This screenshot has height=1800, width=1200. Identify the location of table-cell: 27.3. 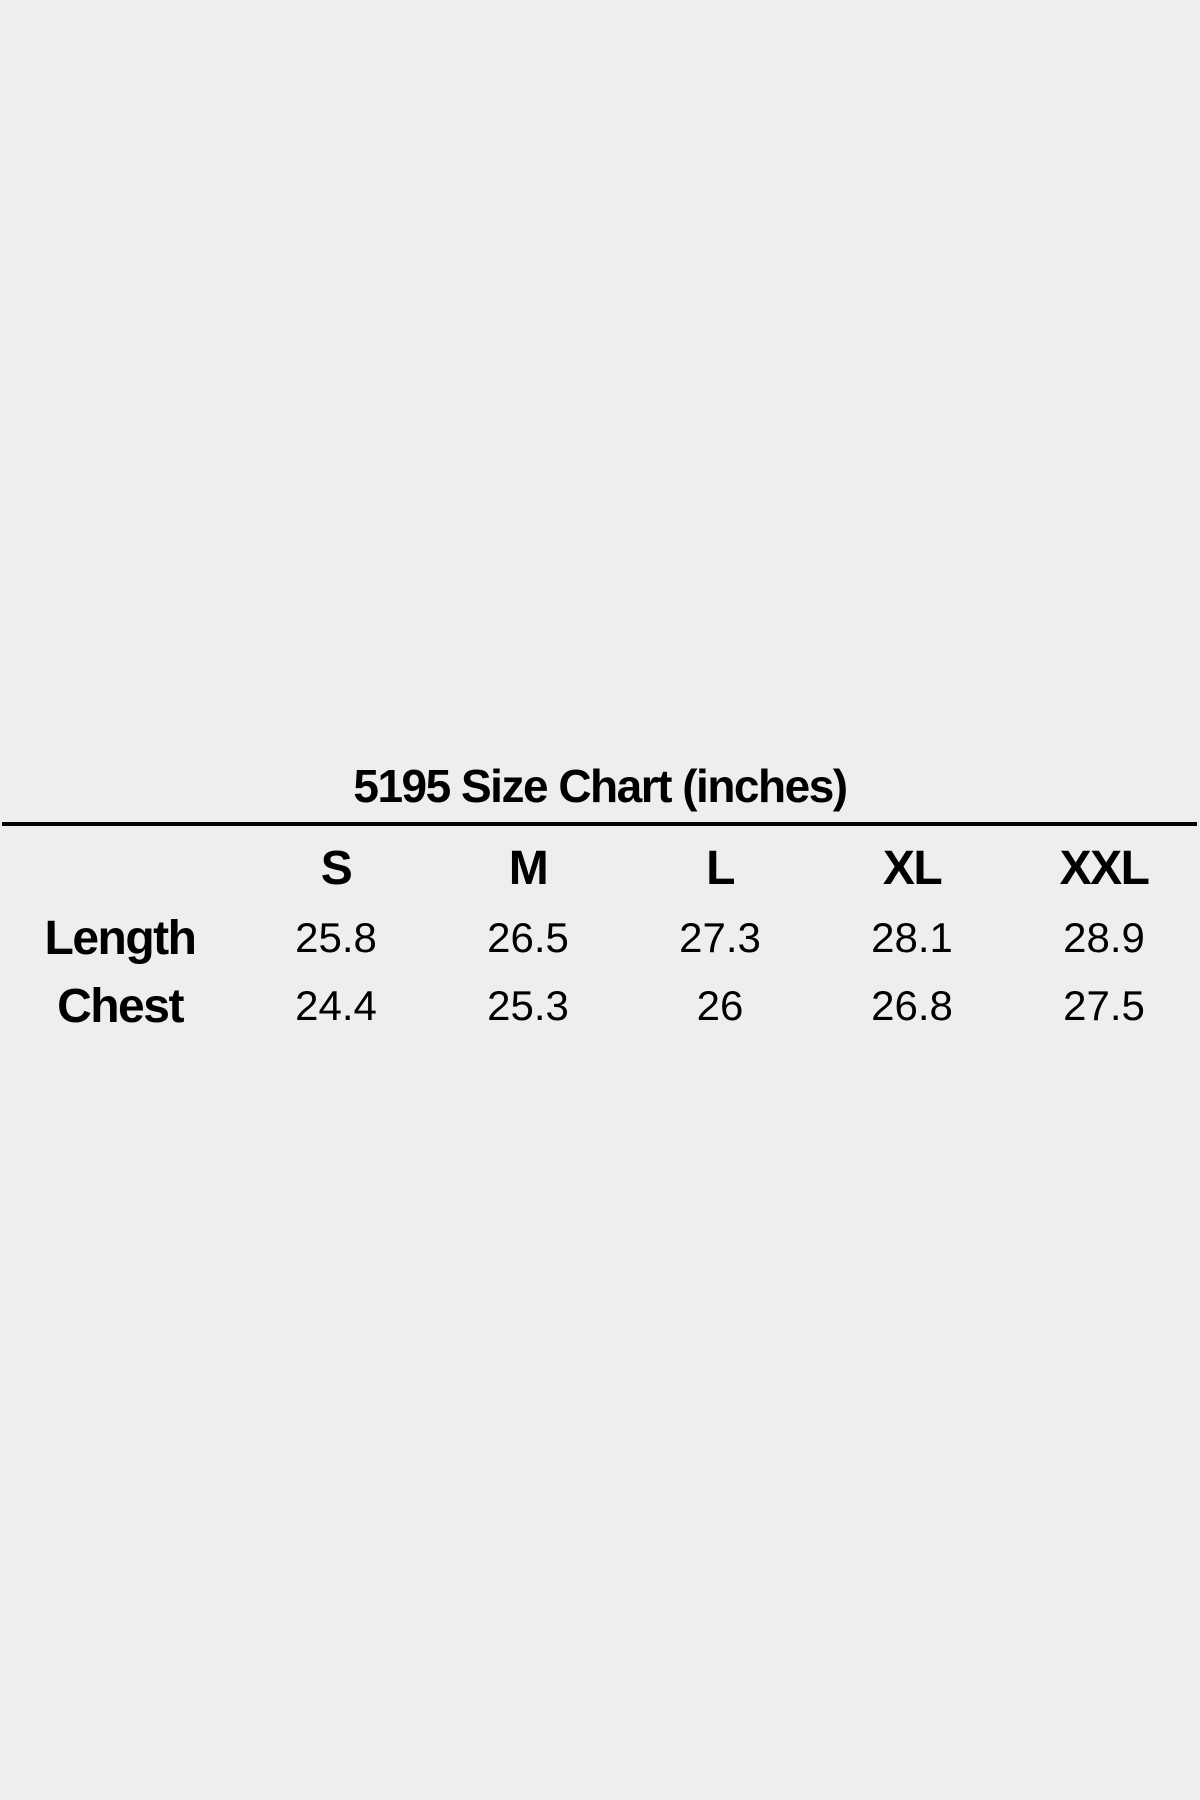
(720, 937).